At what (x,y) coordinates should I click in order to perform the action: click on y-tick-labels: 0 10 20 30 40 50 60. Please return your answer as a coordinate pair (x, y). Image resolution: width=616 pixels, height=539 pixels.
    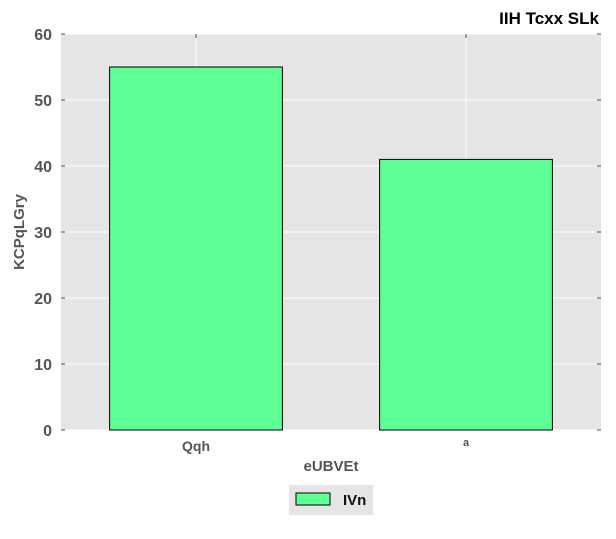
    Looking at the image, I should click on (43, 233).